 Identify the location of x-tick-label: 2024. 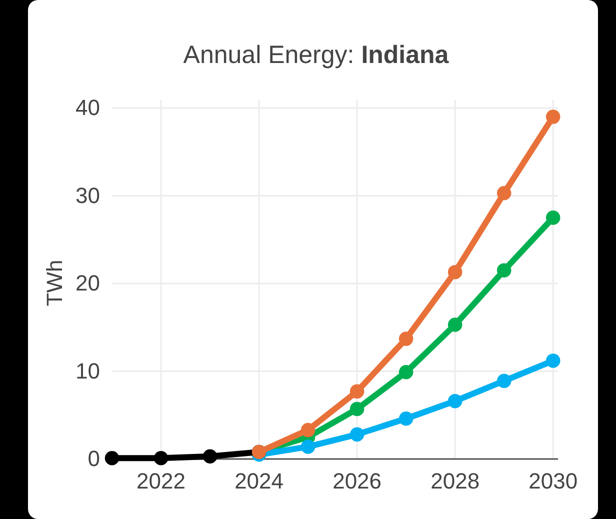
(259, 481).